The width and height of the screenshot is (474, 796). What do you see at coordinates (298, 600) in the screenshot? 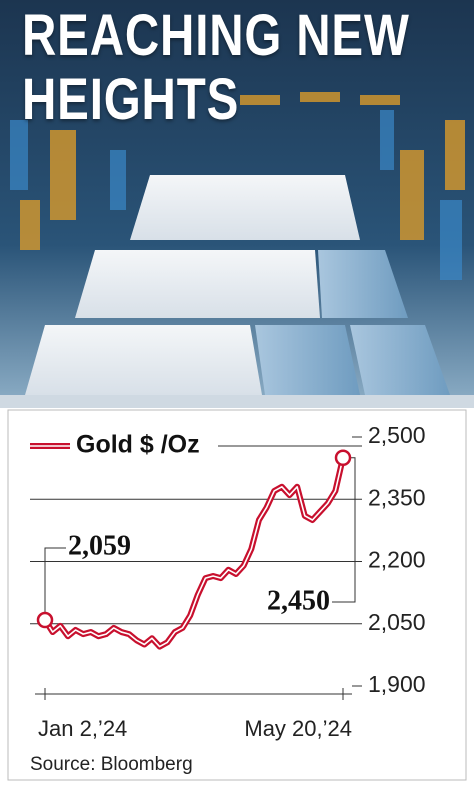
I see `value-label: 2,450` at bounding box center [298, 600].